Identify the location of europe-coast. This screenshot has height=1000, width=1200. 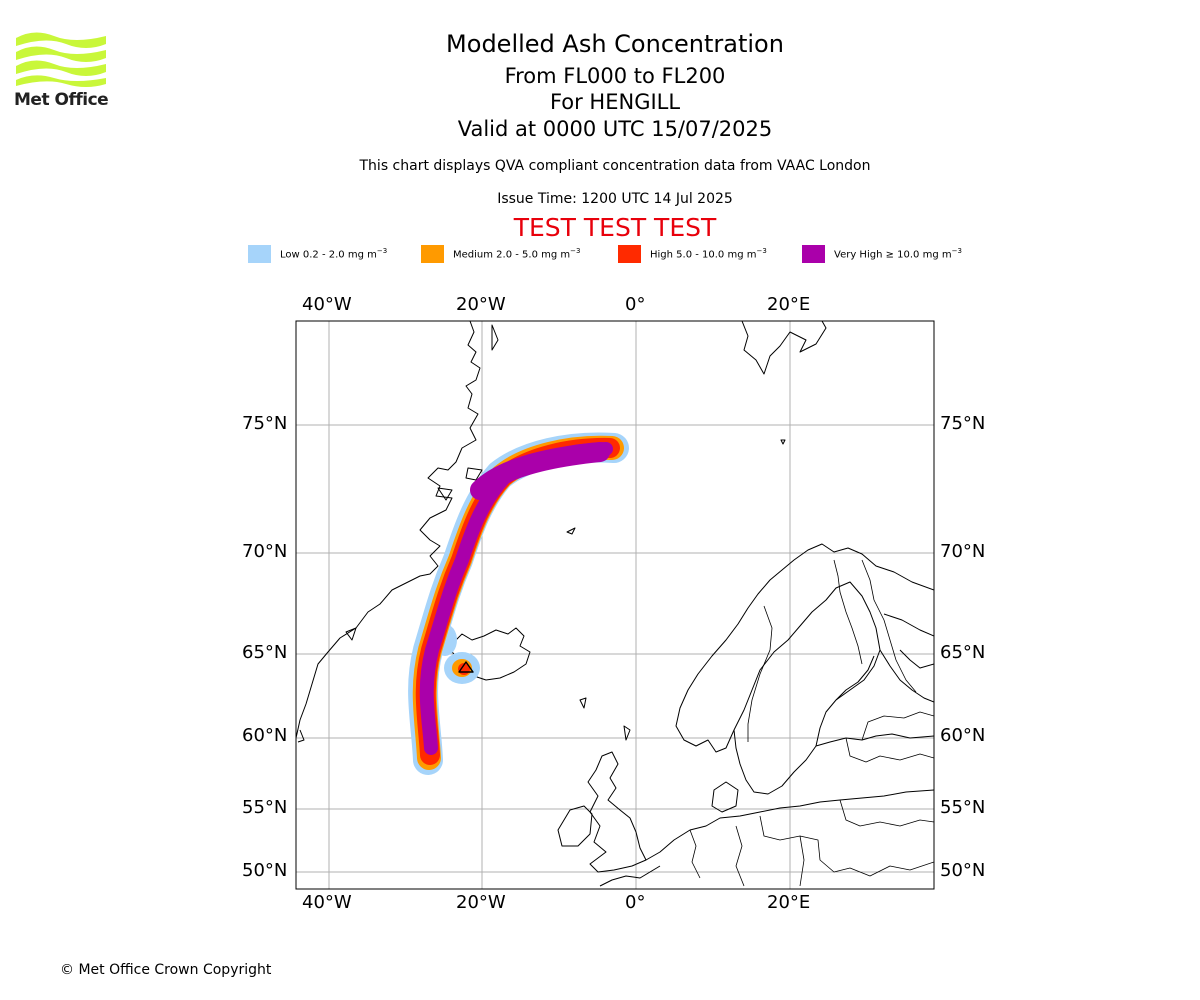
(789, 825).